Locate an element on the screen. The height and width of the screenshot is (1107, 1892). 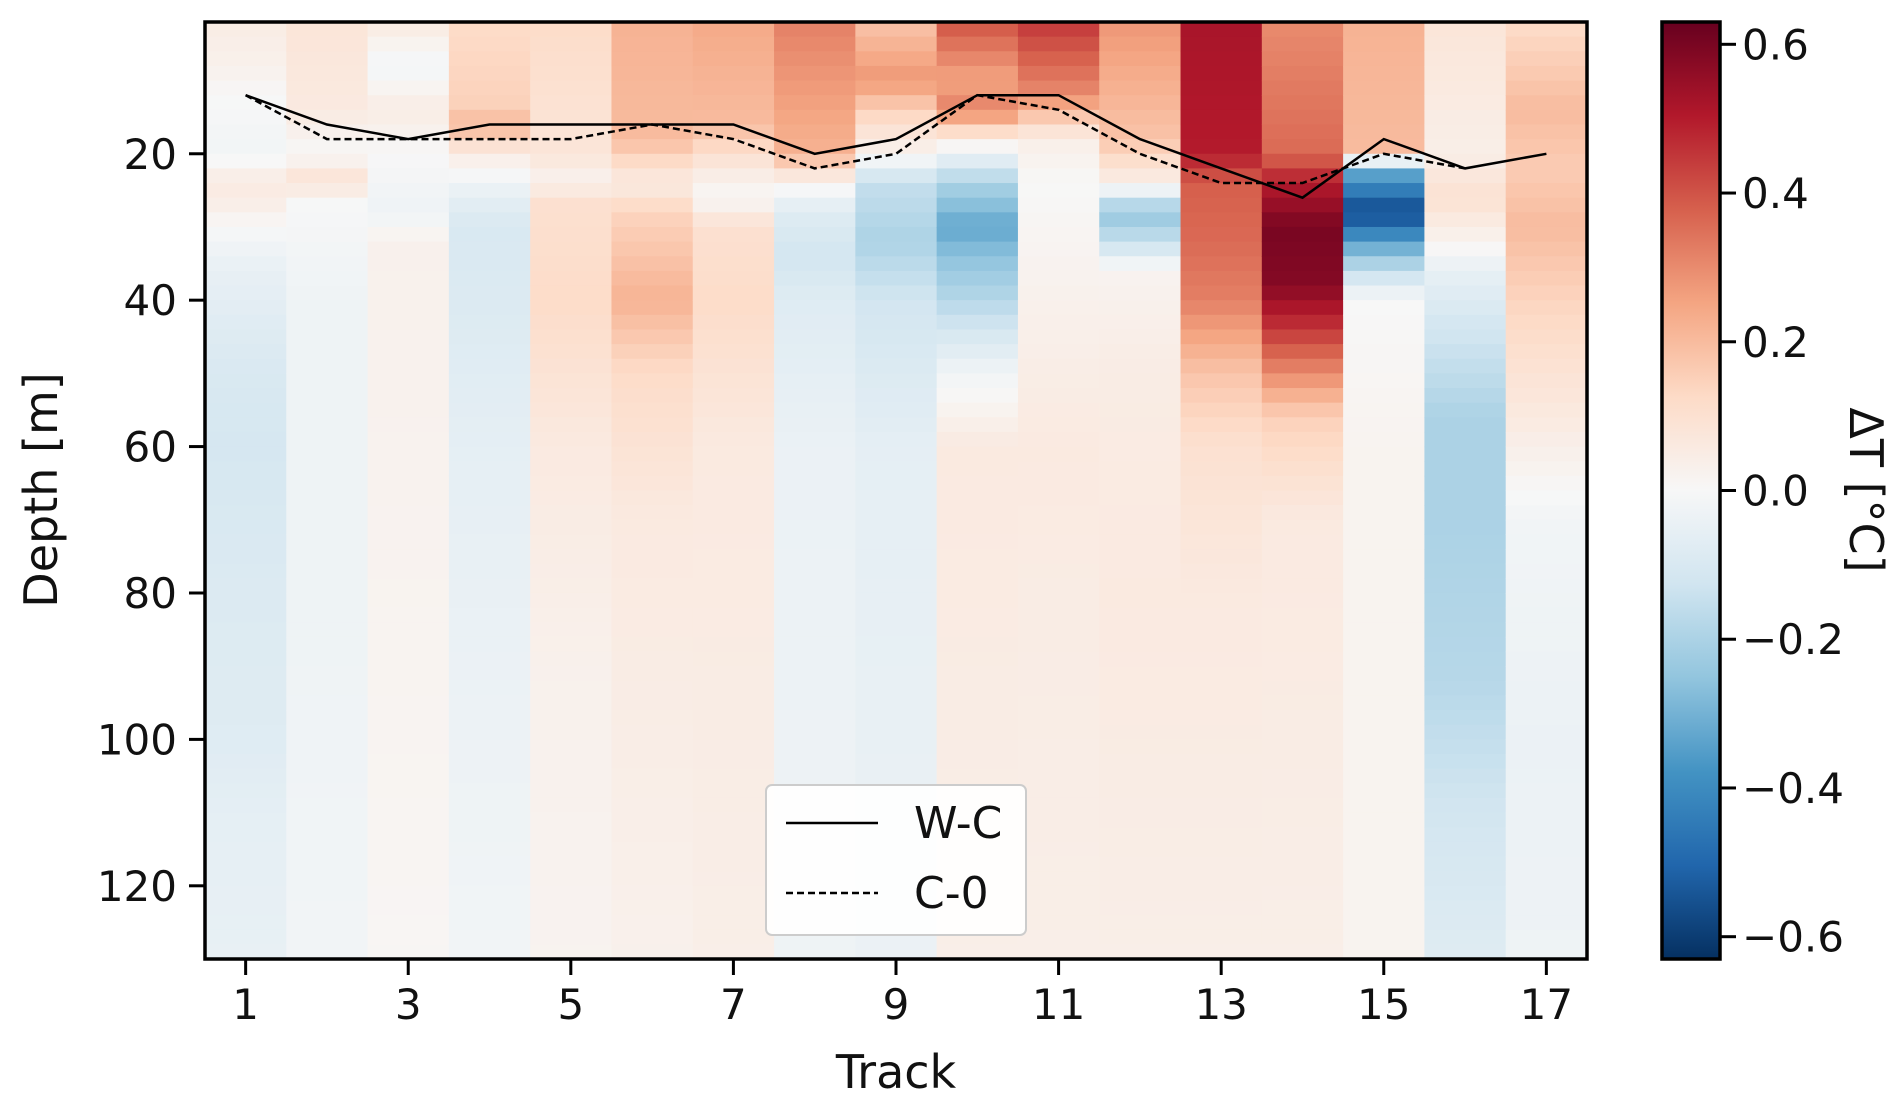
colorbar-tick-label: 0.0 is located at coordinates (1775, 491).